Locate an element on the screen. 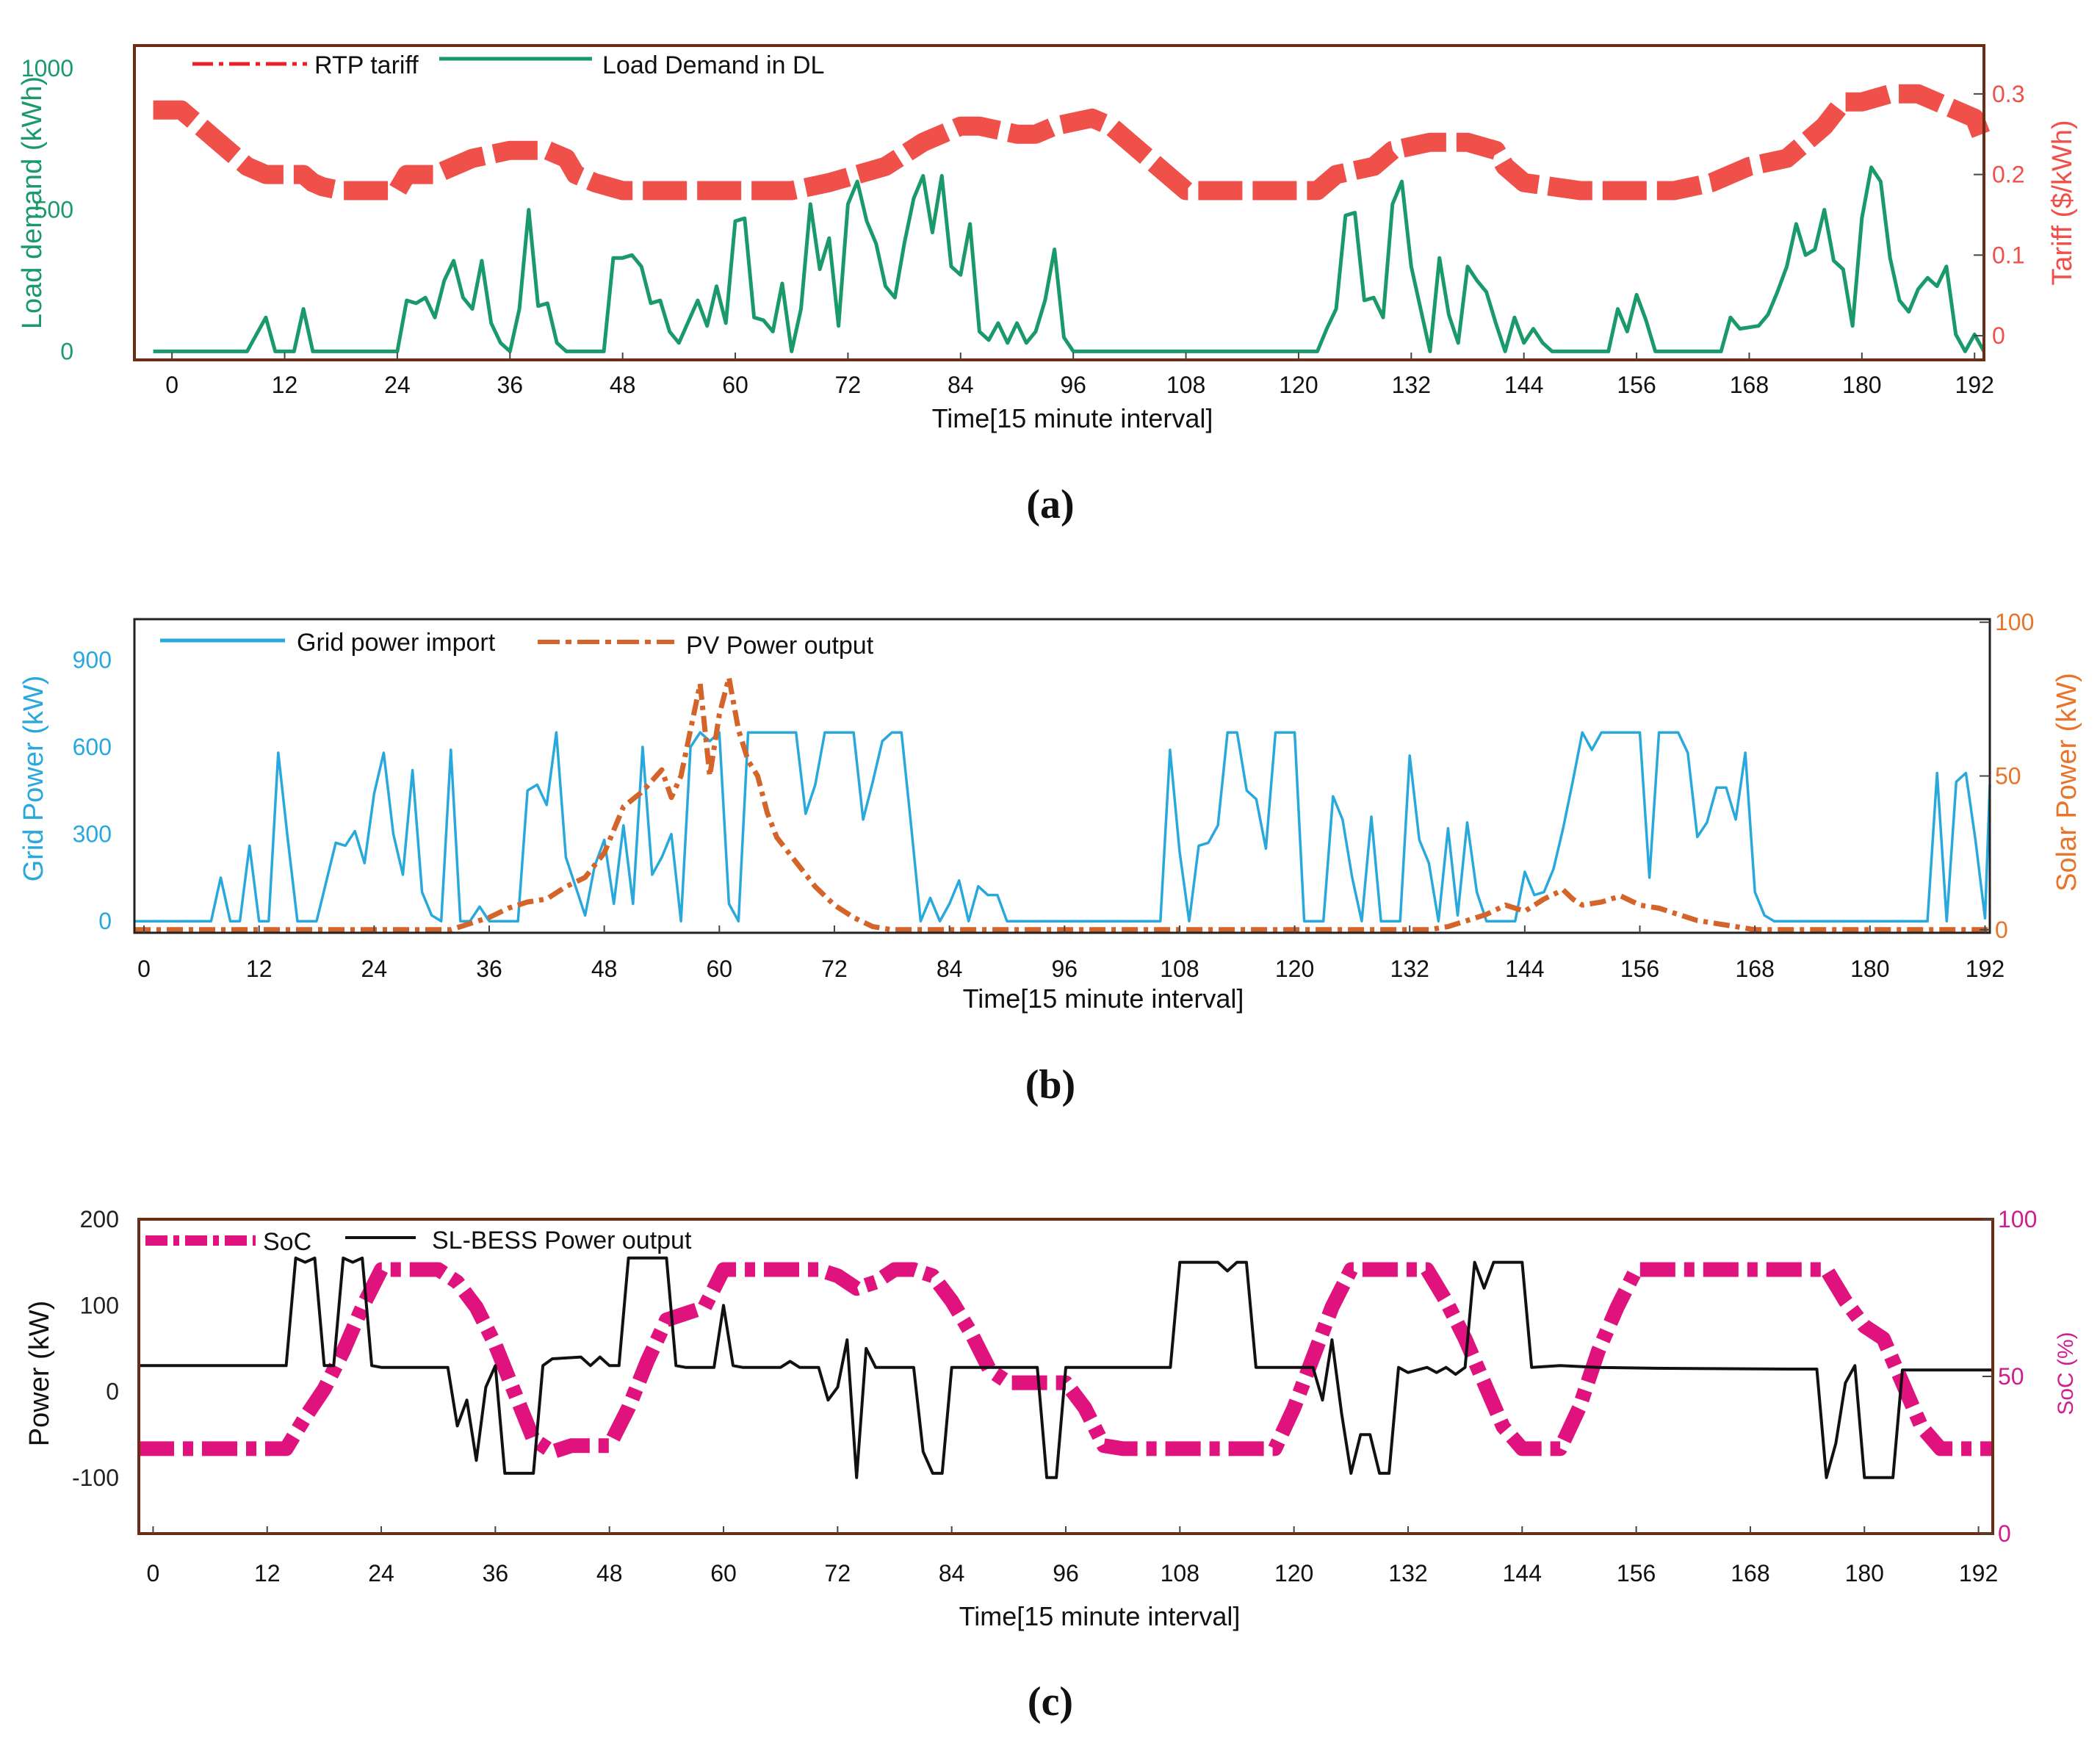  legend-label-load: Load Demand in DL is located at coordinates (713, 65).